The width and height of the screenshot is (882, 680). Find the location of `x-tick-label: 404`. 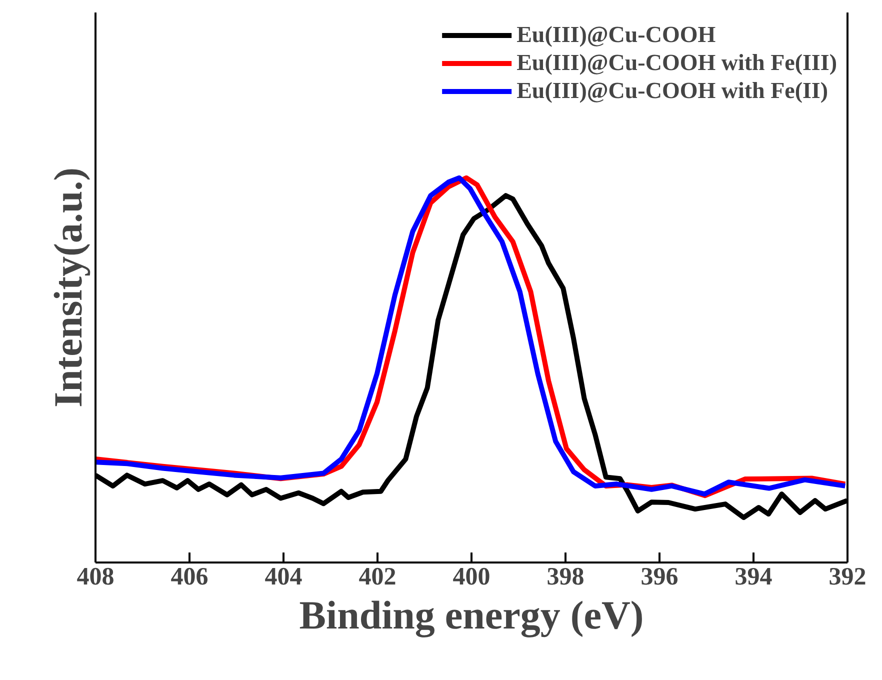

x-tick-label: 404 is located at coordinates (283, 577).